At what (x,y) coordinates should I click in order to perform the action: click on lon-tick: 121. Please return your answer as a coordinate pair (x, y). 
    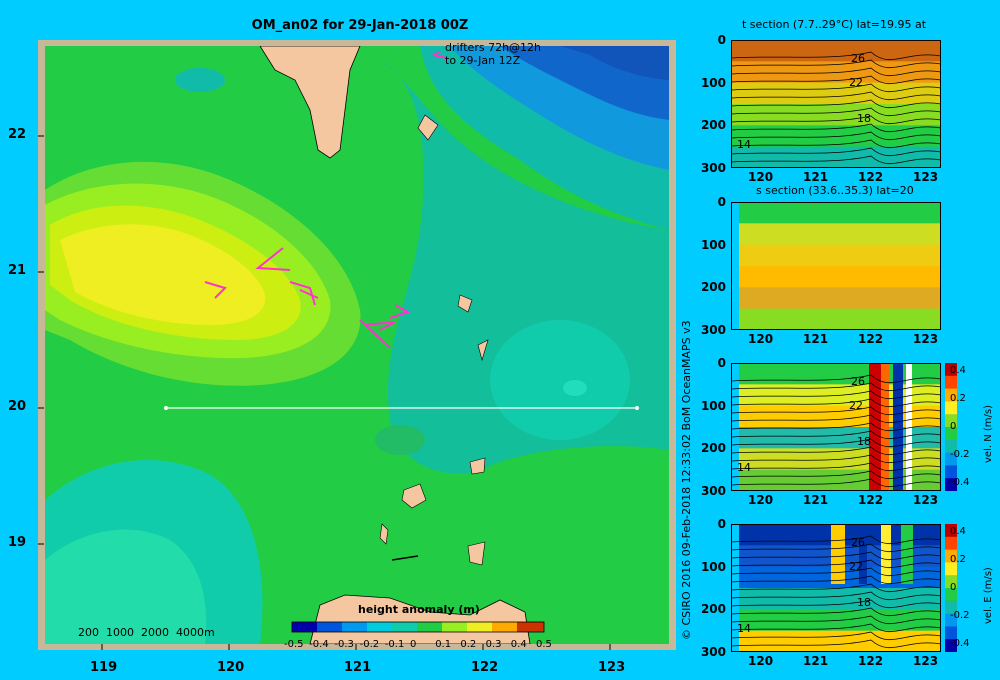
    Looking at the image, I should click on (358, 667).